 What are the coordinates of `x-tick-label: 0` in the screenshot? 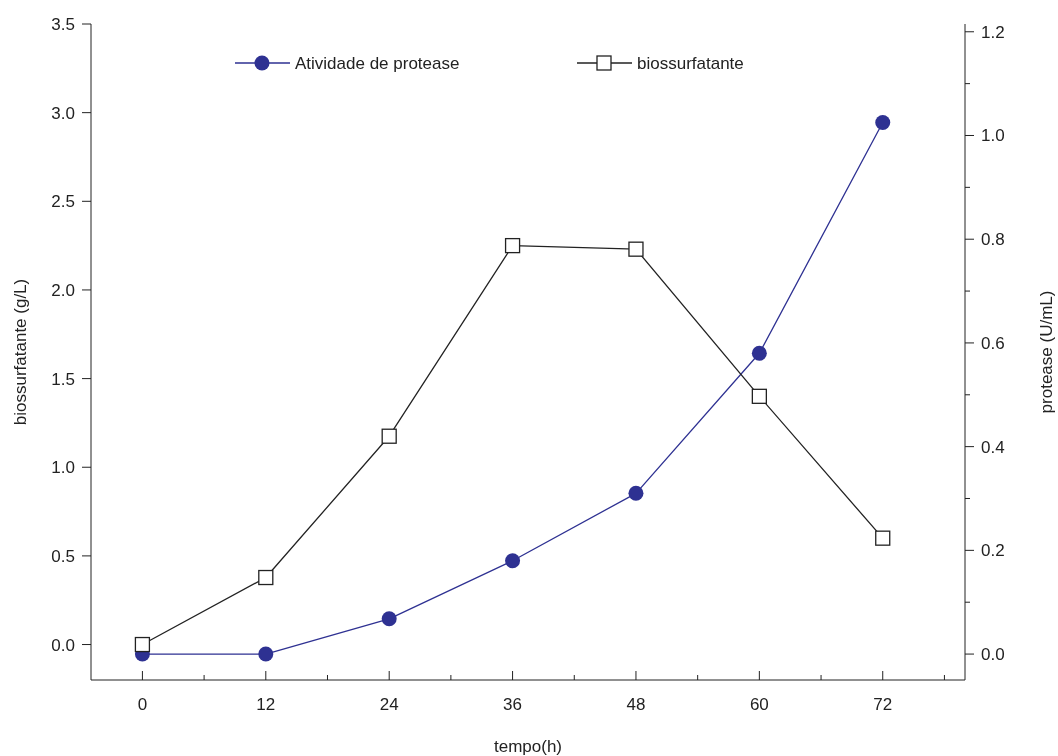 It's located at (142, 704).